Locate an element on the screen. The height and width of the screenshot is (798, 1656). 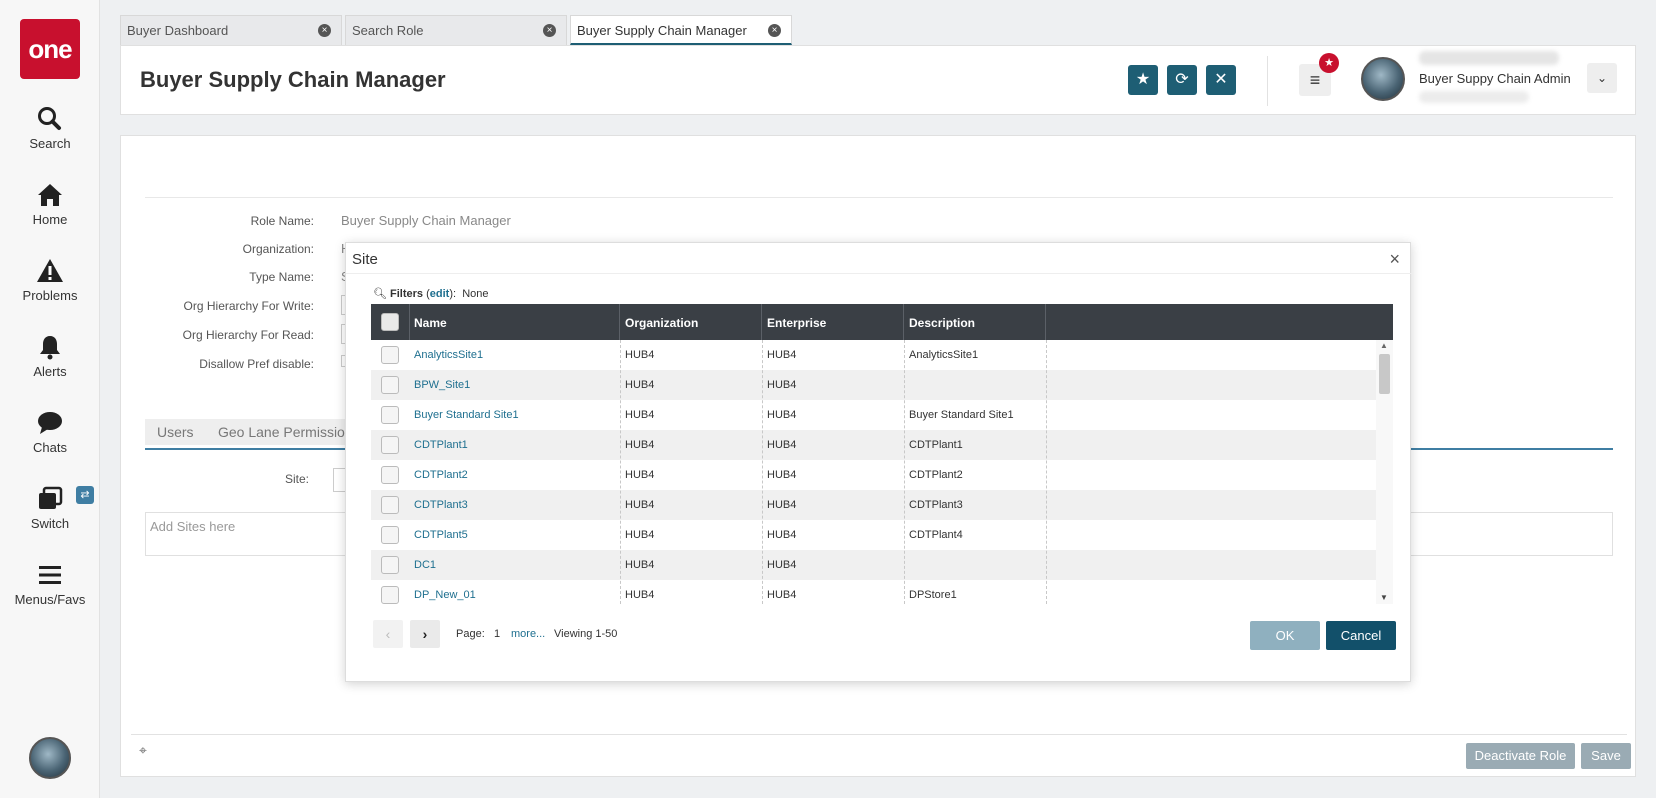
table-row: BPW_Site1 HUB4 HUB4 is located at coordinates (873, 385).